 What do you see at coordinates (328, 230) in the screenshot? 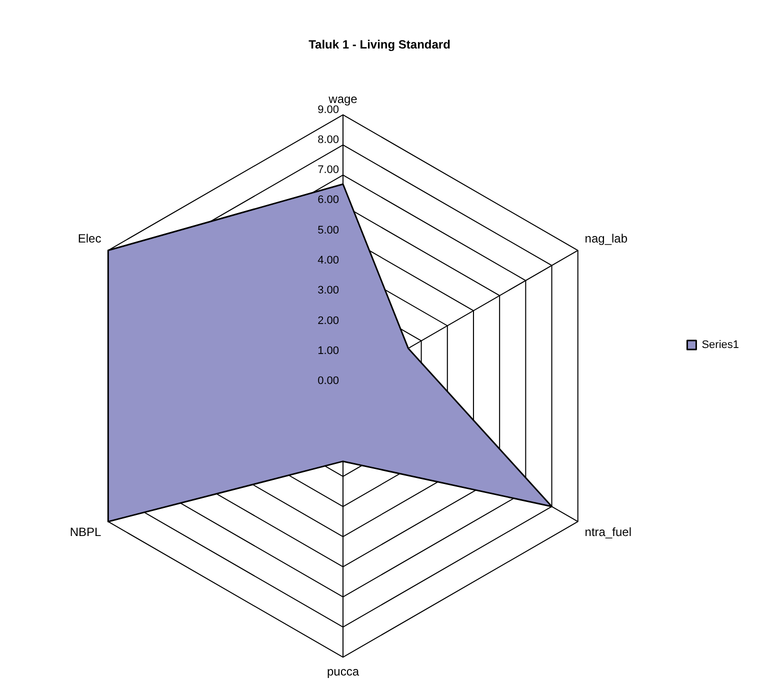
I see `y-tick-label: 5.00` at bounding box center [328, 230].